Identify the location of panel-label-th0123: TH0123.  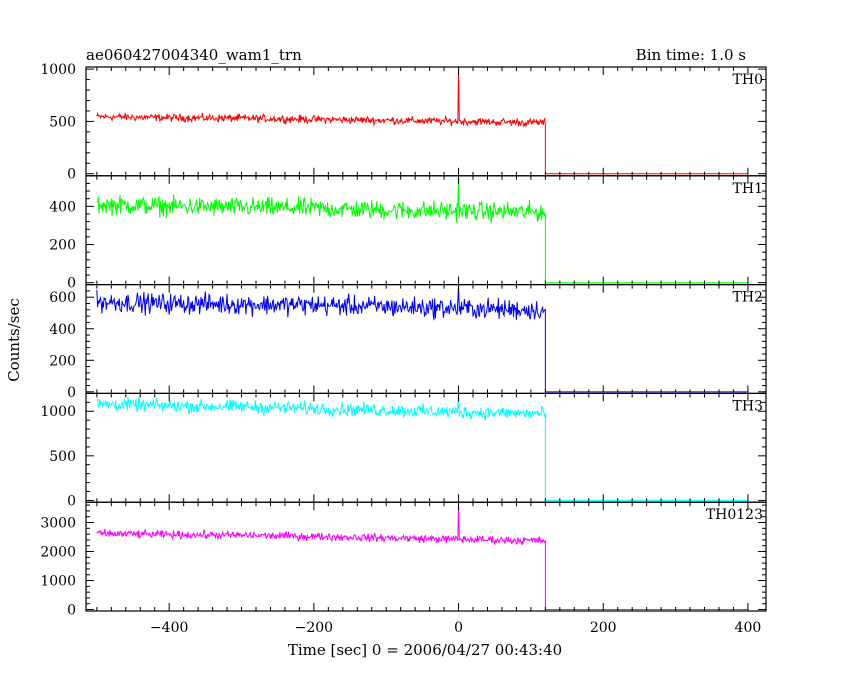
(734, 515).